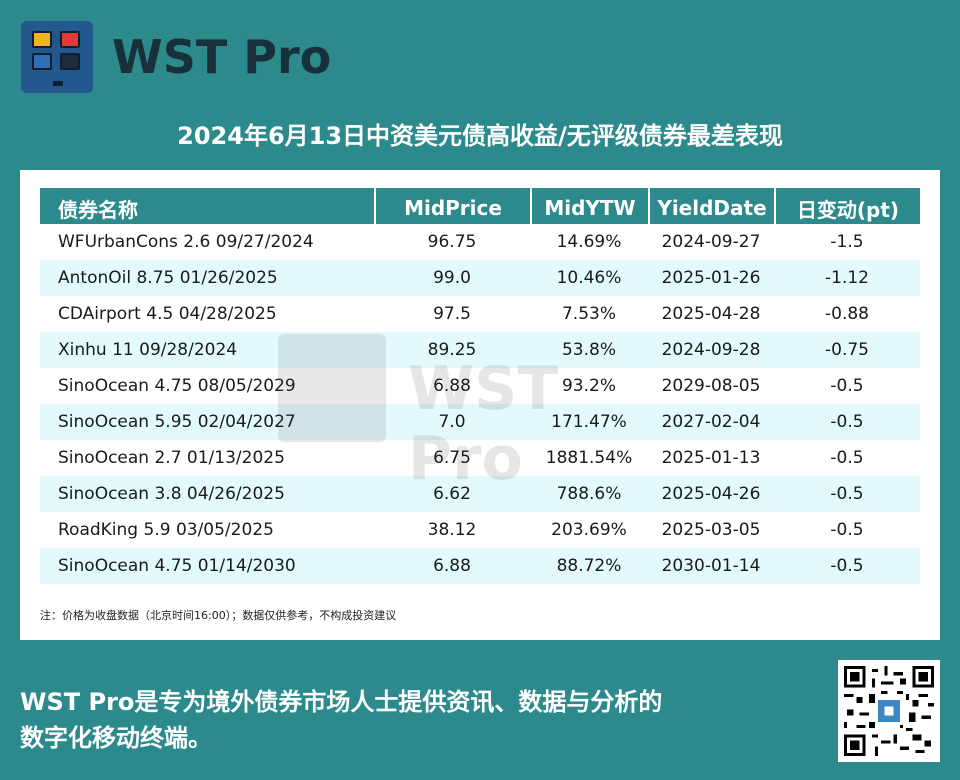 This screenshot has height=780, width=960. Describe the element at coordinates (847, 242) in the screenshot. I see `cell-daily-change: -1.5` at that location.